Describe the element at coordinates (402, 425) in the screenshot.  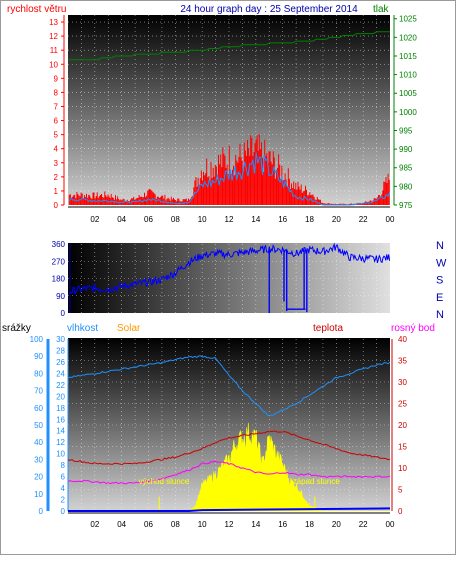
I see `temperature-tick-label: 20` at that location.